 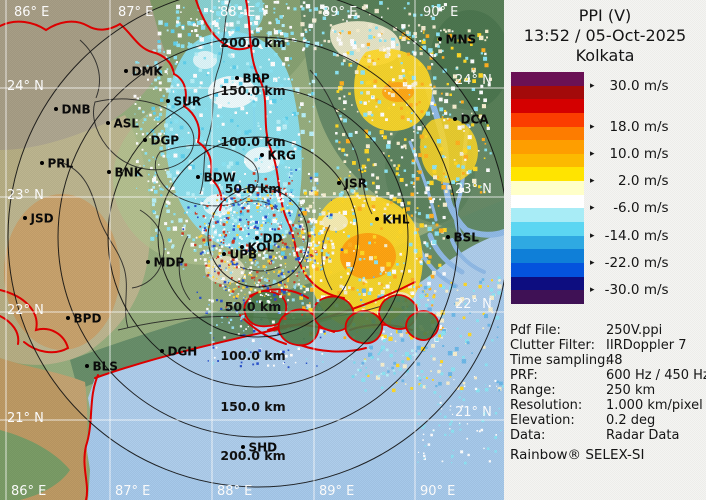 What do you see at coordinates (473, 304) in the screenshot?
I see `map-label: 22° N` at bounding box center [473, 304].